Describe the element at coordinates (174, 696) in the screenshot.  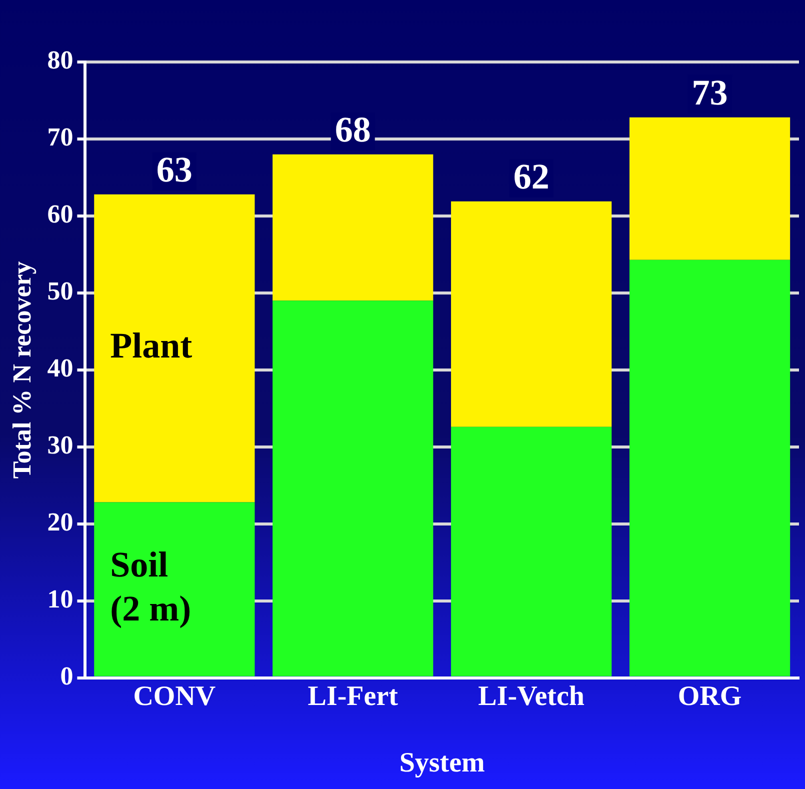
I see `x-tick-label: CONV` at that location.